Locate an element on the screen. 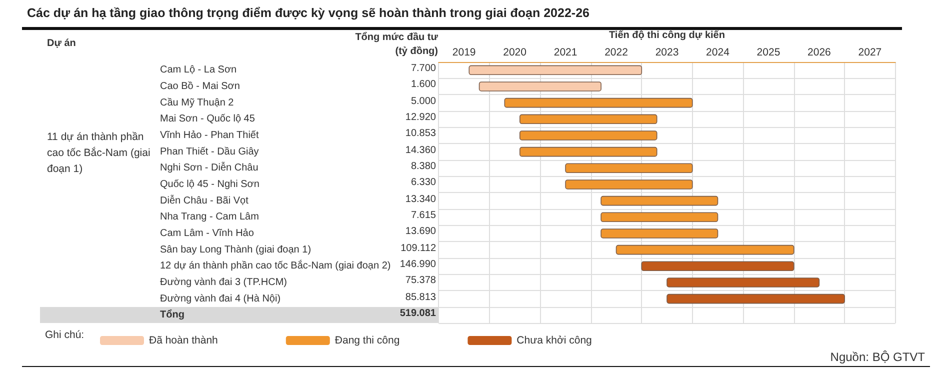  text: Các dự án hạ tầng giao thông trọng điểm được kỳ vọng sẽ hoàn thành trong giai đoạn 2022-26 is located at coordinates (308, 13).